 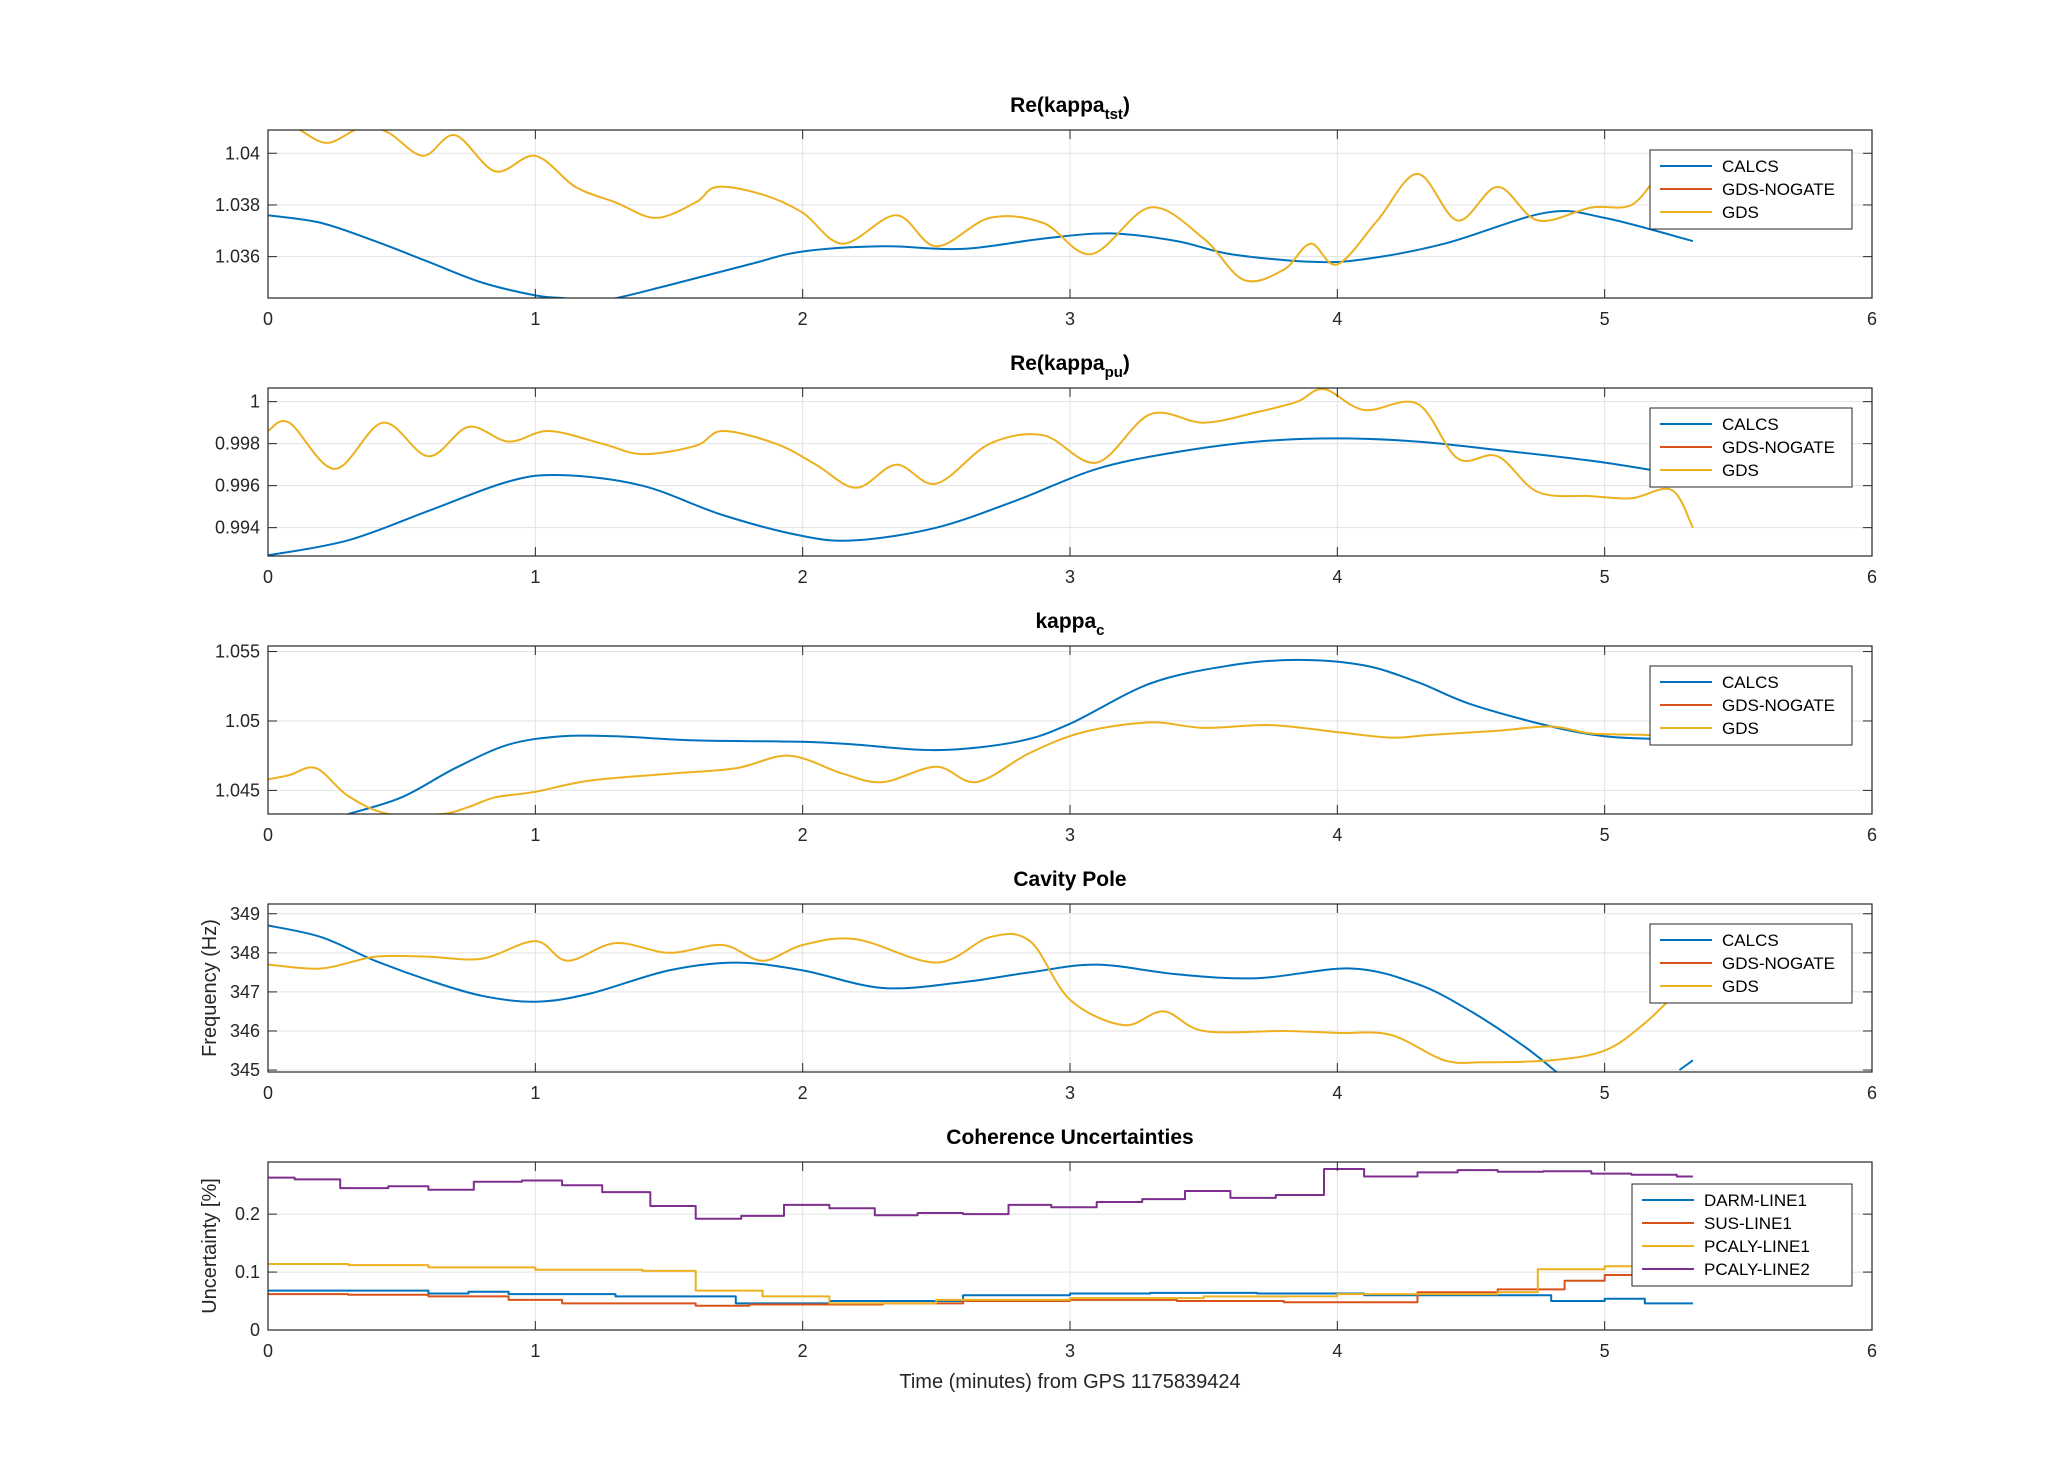 I want to click on y-tick-label: 1.038, so click(x=237, y=205).